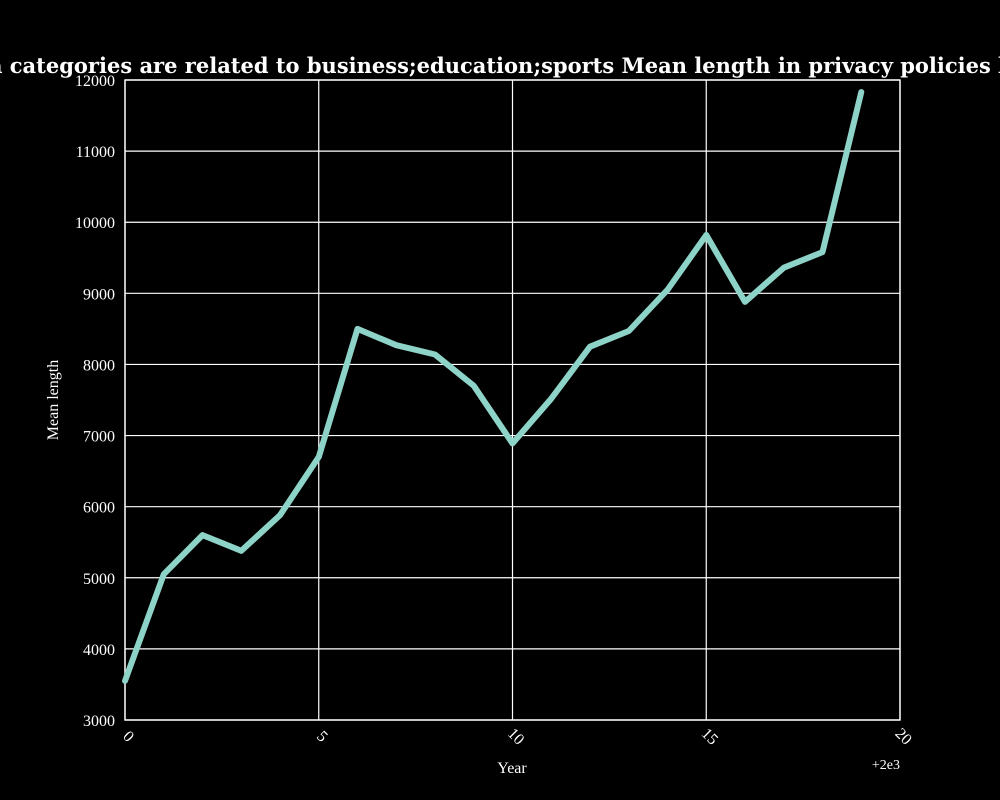  Describe the element at coordinates (53, 400) in the screenshot. I see `y-axis-label: Mean length` at that location.